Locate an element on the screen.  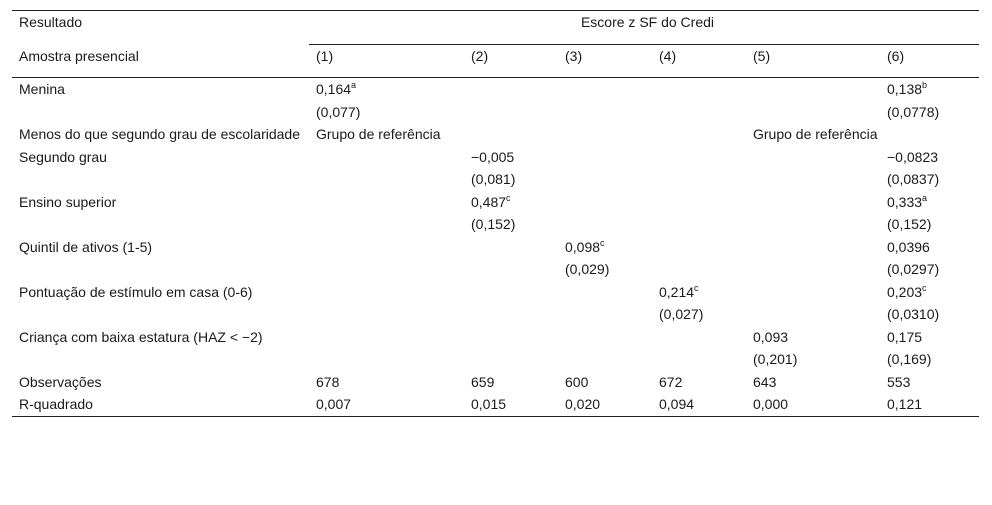
row-label: Ensino superior is located at coordinates (68, 201).